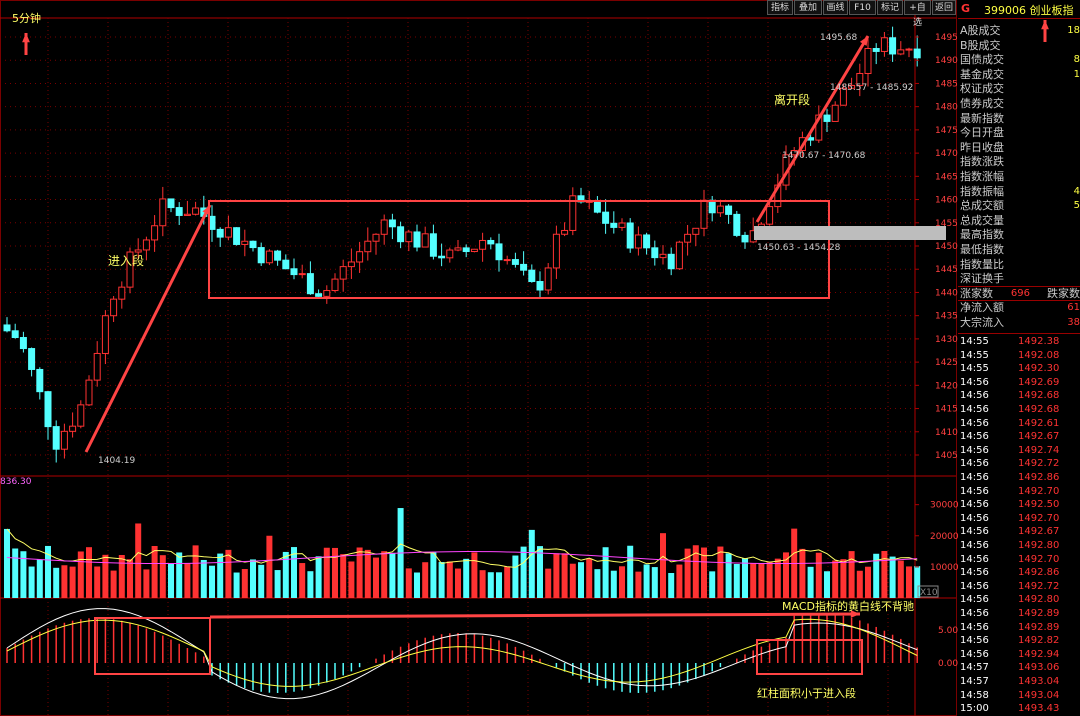 This screenshot has height=716, width=1080. Describe the element at coordinates (519, 249) in the screenshot. I see `consolidation-box` at that location.